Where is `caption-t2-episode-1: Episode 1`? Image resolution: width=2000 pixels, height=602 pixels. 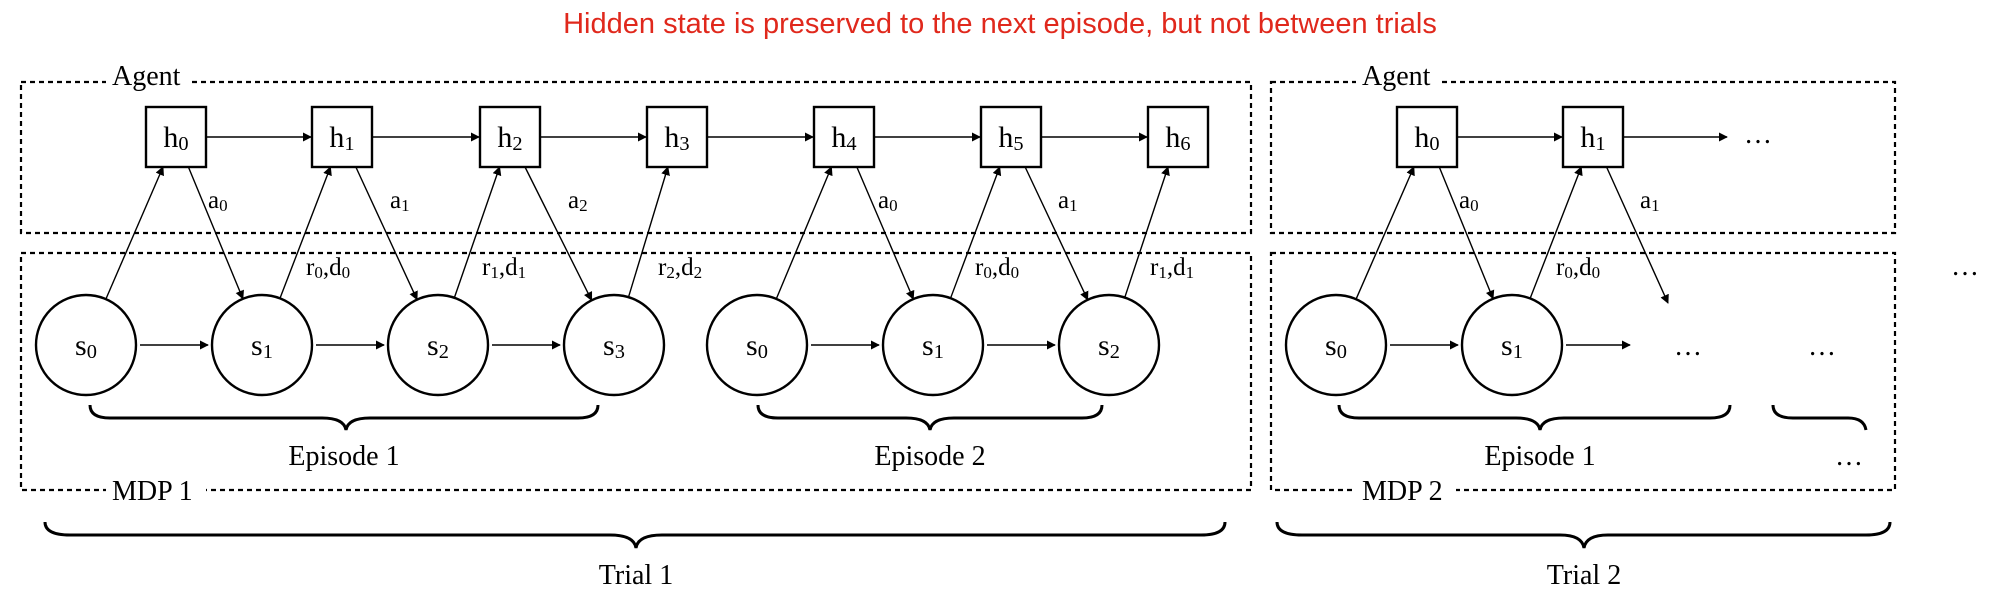 caption-t2-episode-1: Episode 1 is located at coordinates (1539, 456).